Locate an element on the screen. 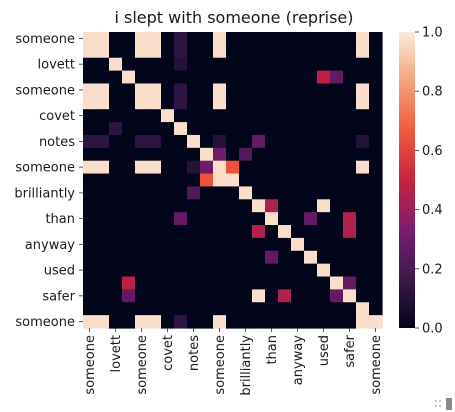 The height and width of the screenshot is (412, 455). y-tick-label: brilliantly is located at coordinates (44, 193).